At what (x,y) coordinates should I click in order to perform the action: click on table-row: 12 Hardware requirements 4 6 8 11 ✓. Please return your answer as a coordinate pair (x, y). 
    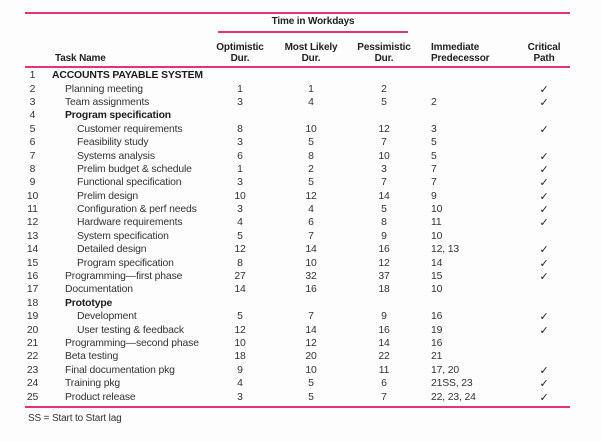
    Looking at the image, I should click on (297, 222).